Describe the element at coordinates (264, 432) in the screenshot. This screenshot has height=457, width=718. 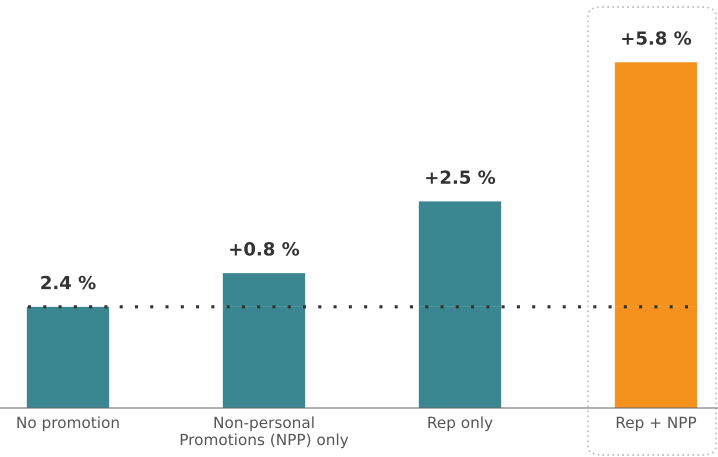
I see `x-tick-label: Non-personal Promotions (NPP) only` at that location.